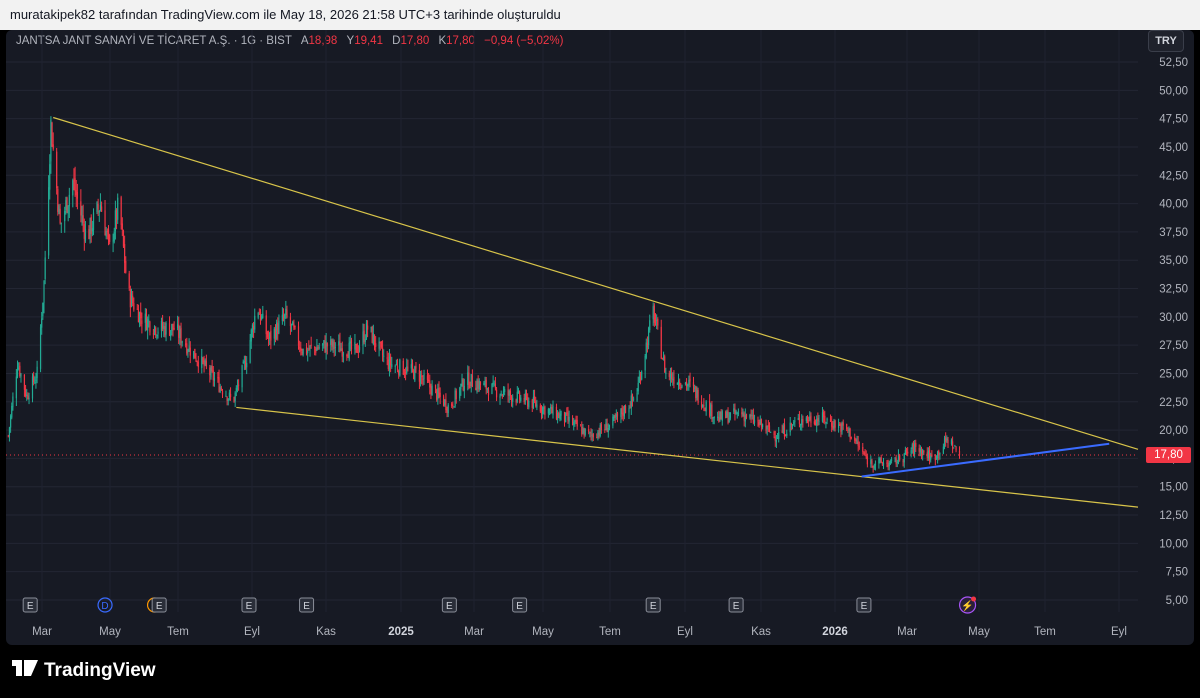 The image size is (1200, 698). I want to click on y-tick-label: 12,50, so click(1173, 516).